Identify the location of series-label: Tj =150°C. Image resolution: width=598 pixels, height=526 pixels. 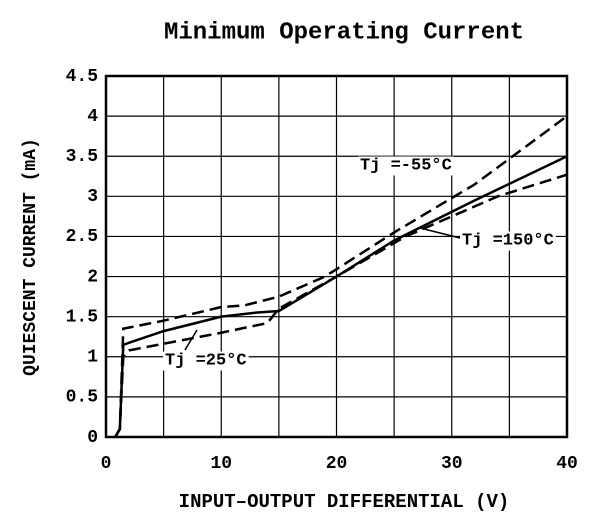
(508, 240).